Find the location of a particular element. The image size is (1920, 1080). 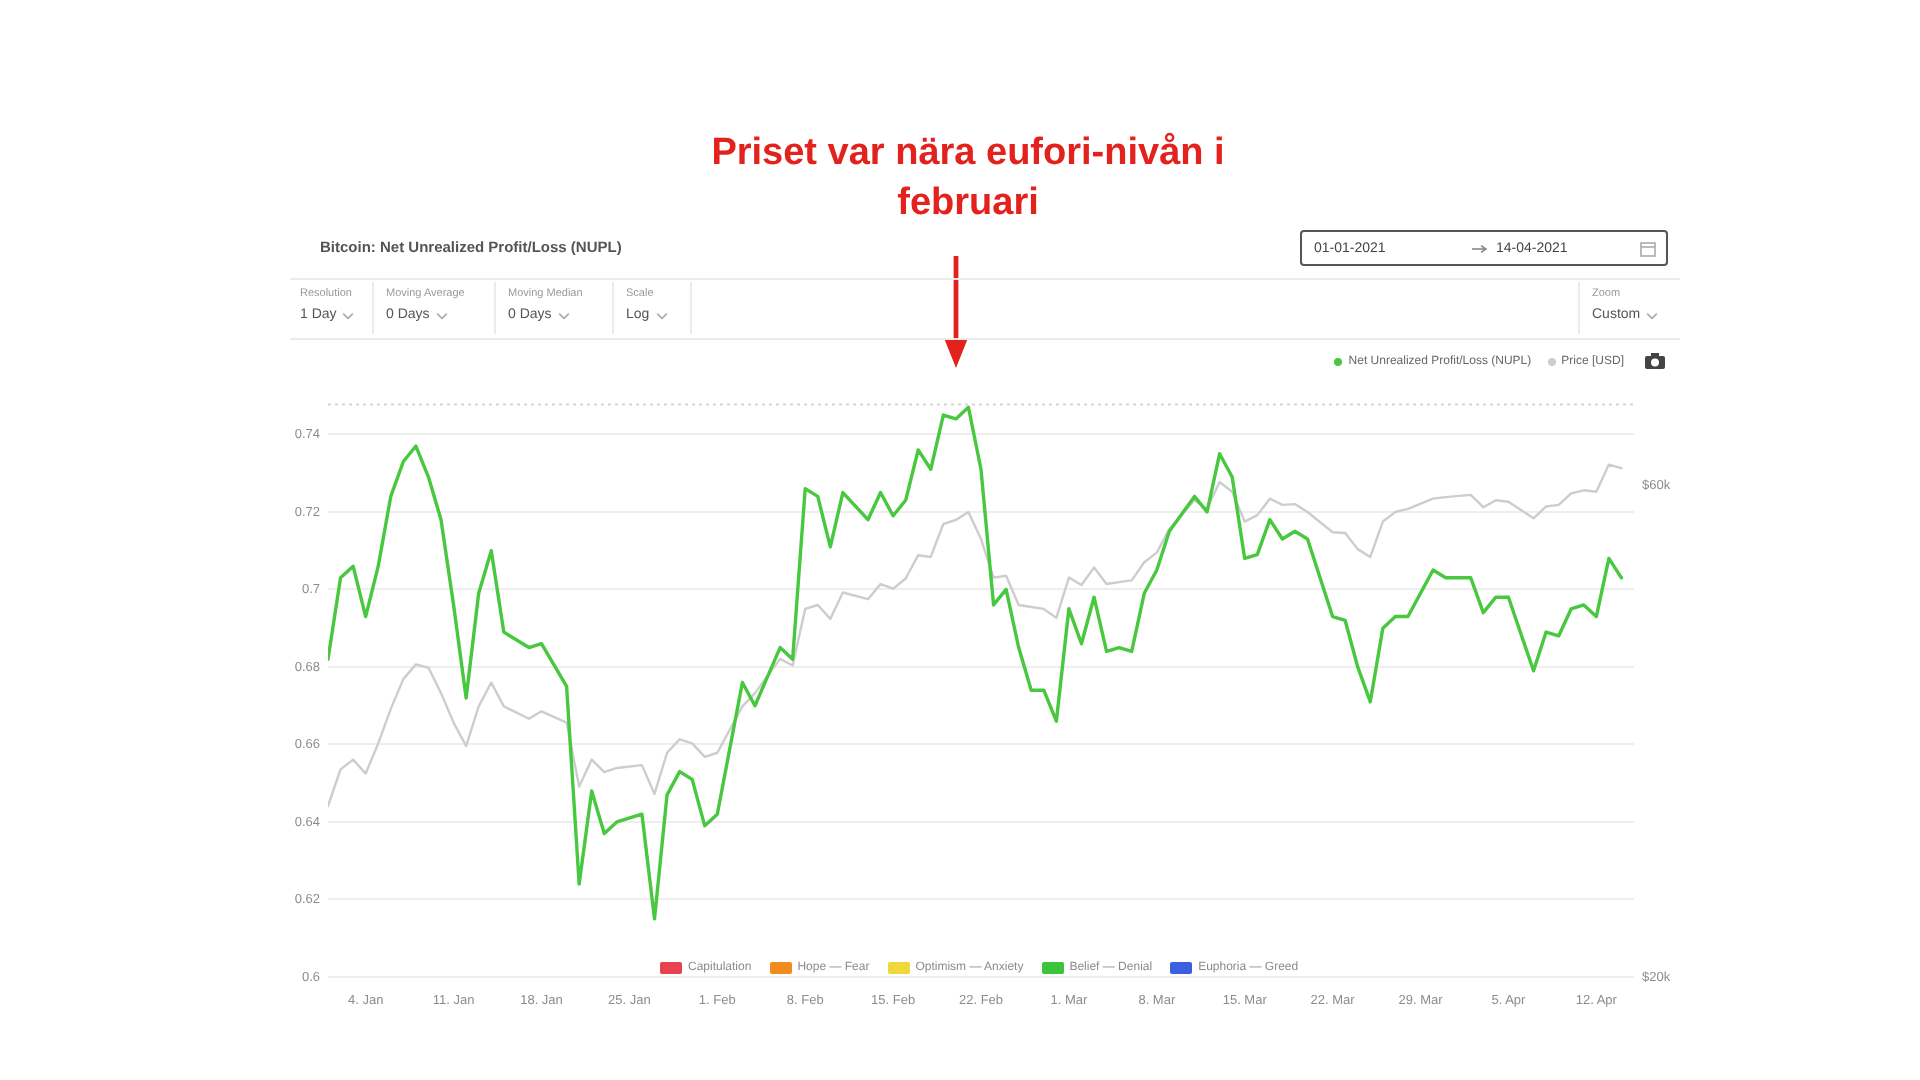

chart-title: Priset var nära eufori-nivån i februari is located at coordinates (968, 179).